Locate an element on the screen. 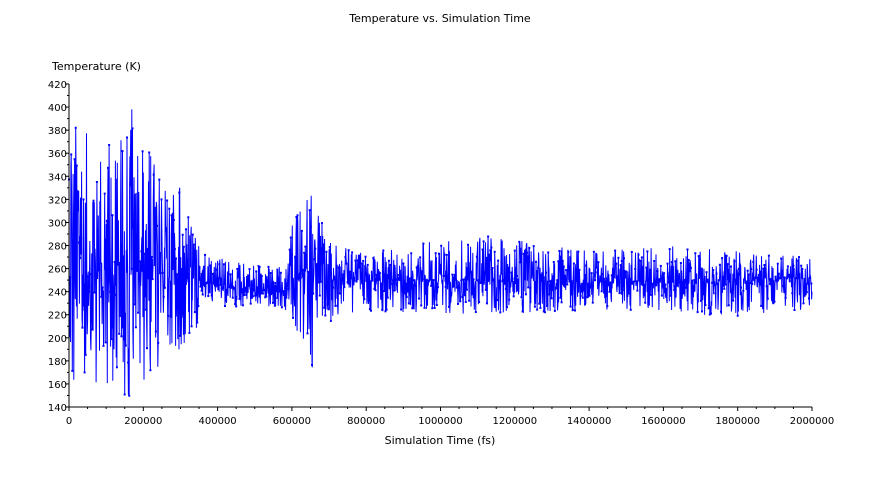 This screenshot has height=483, width=881. x-tick-label: 400000 is located at coordinates (218, 421).